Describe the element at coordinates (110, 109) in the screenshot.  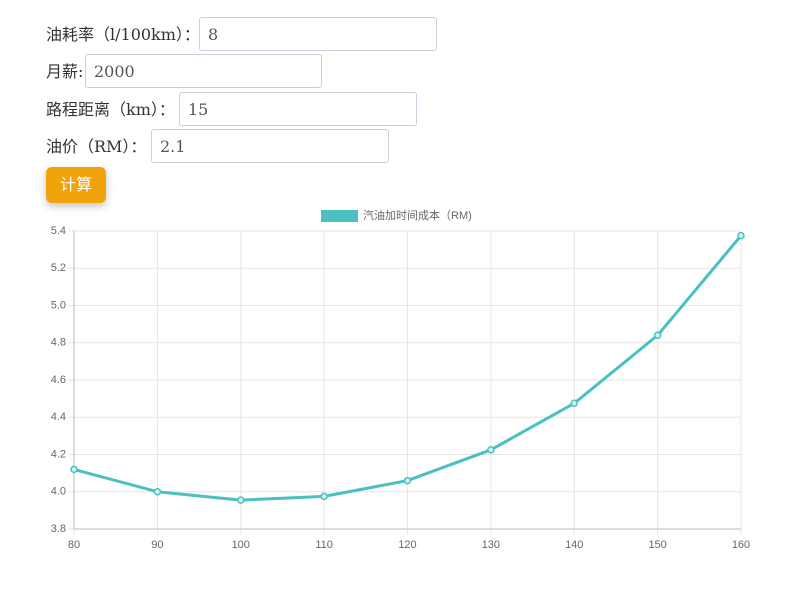
I see `field-label: 路程距离（km）：` at that location.